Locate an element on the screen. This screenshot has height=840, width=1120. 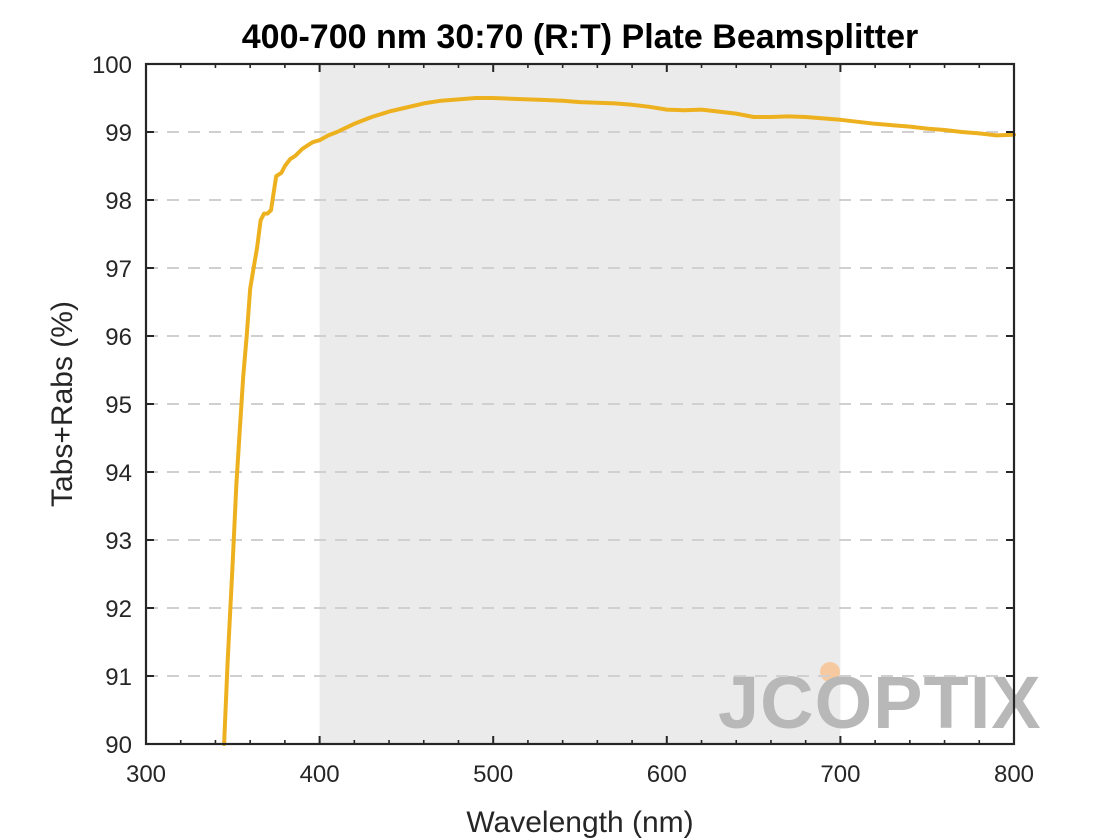
y-axis-label: Tabs+Rabs (%) is located at coordinates (62, 404).